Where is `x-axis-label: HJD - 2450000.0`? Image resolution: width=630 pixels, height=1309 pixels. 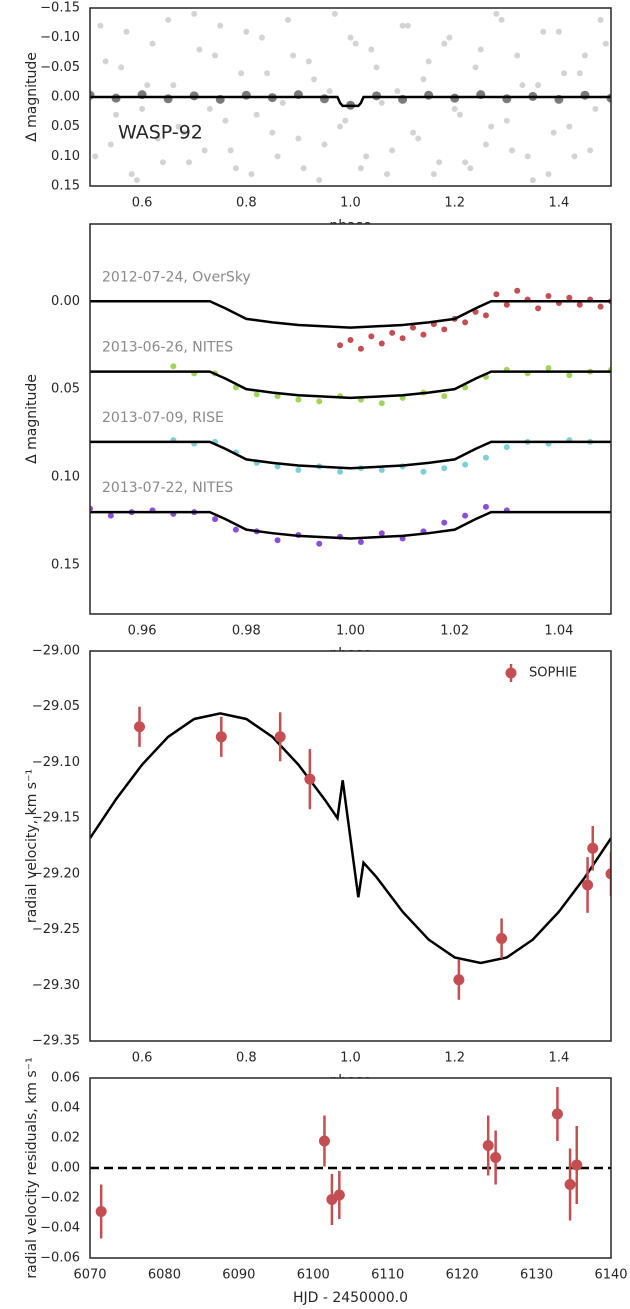 x-axis-label: HJD - 2450000.0 is located at coordinates (350, 1298).